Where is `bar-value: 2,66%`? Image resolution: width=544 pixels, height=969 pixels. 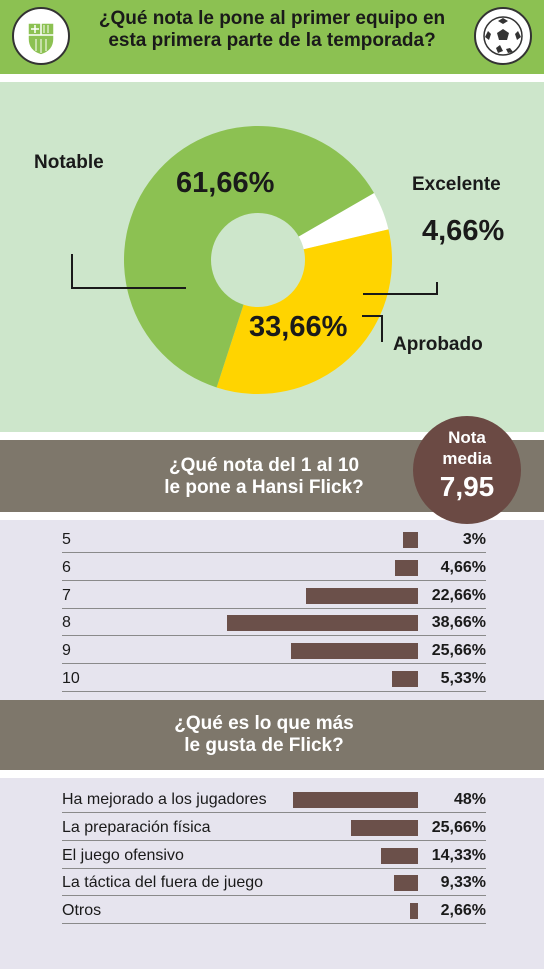 bar-value: 2,66% is located at coordinates (463, 911).